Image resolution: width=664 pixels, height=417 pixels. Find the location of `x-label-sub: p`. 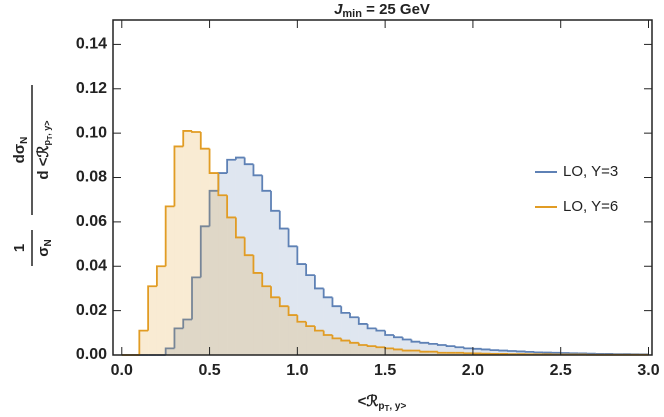

x-label-sub: p is located at coordinates (381, 406).